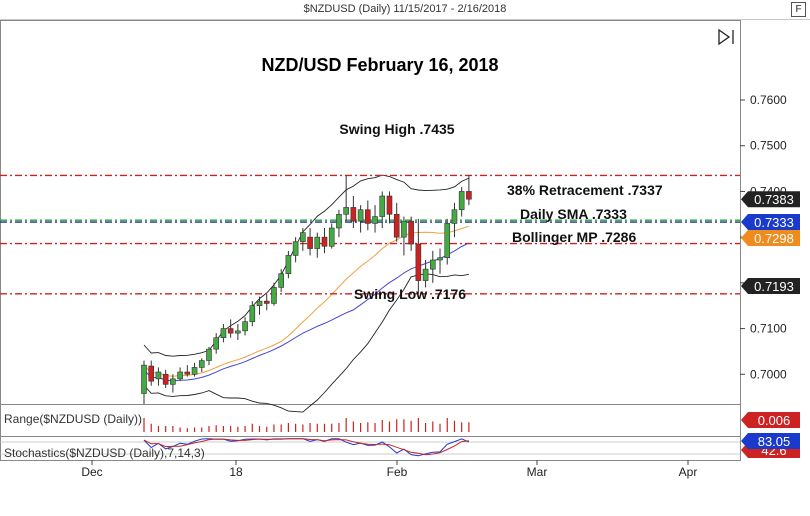 This screenshot has height=516, width=810. What do you see at coordinates (774, 420) in the screenshot?
I see `range-value-tag: 0.006` at bounding box center [774, 420].